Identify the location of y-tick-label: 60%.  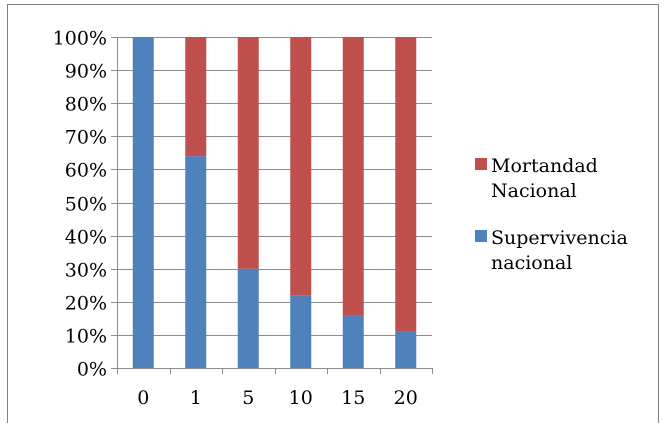
(86, 171).